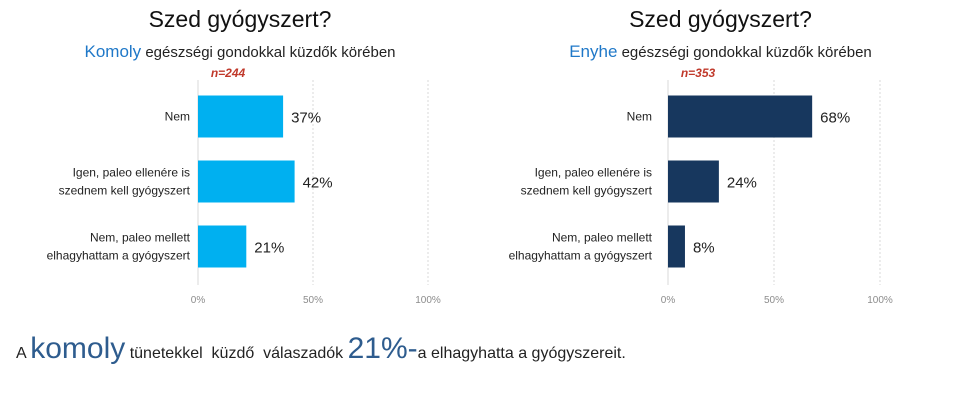 The width and height of the screenshot is (961, 403). I want to click on data-label: 37%, so click(306, 118).